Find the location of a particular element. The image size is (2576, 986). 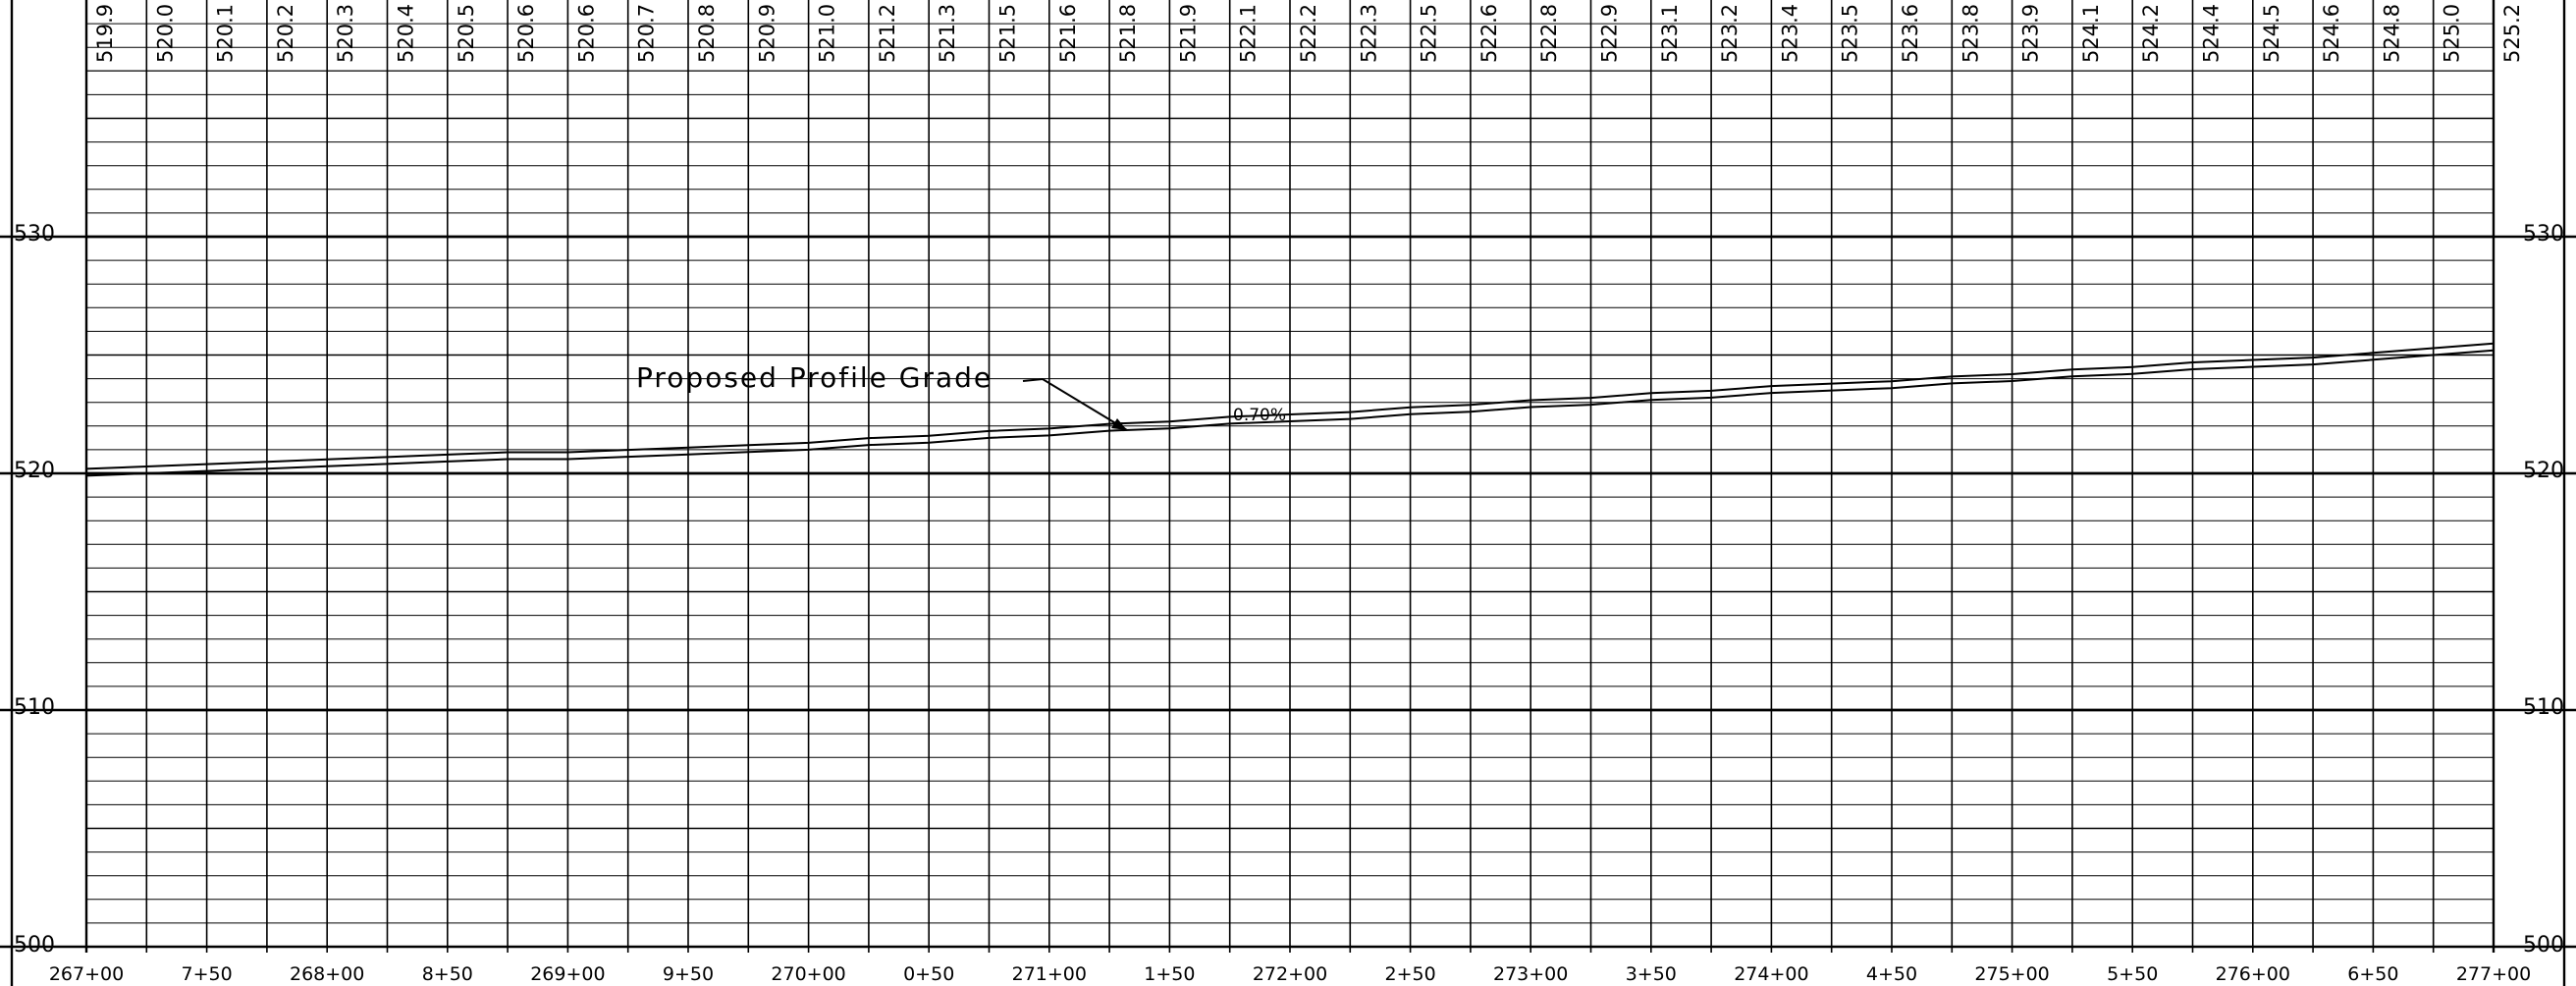

station-label: 269+00 is located at coordinates (567, 974).